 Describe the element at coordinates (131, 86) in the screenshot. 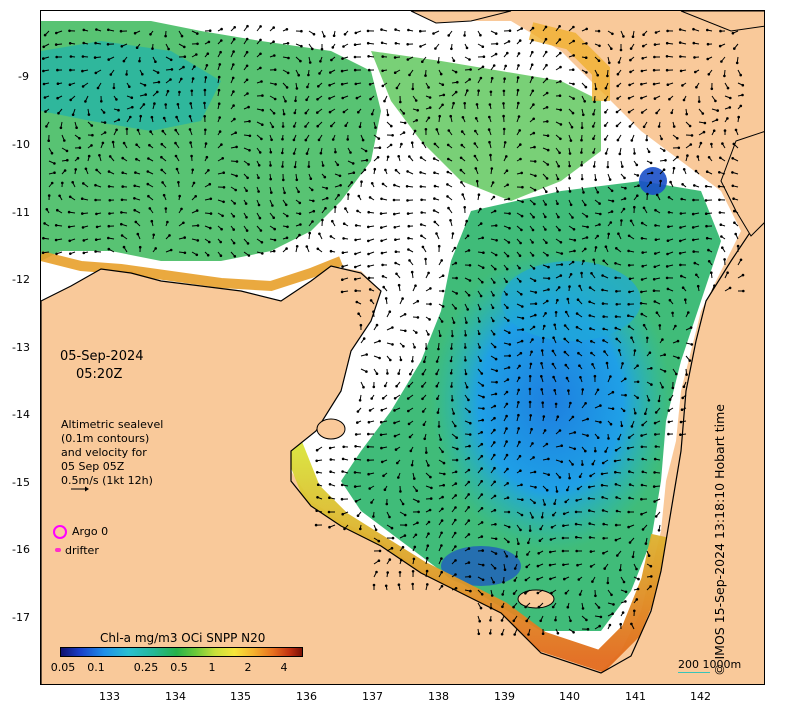

I see `chl-teal-field-nw` at that location.